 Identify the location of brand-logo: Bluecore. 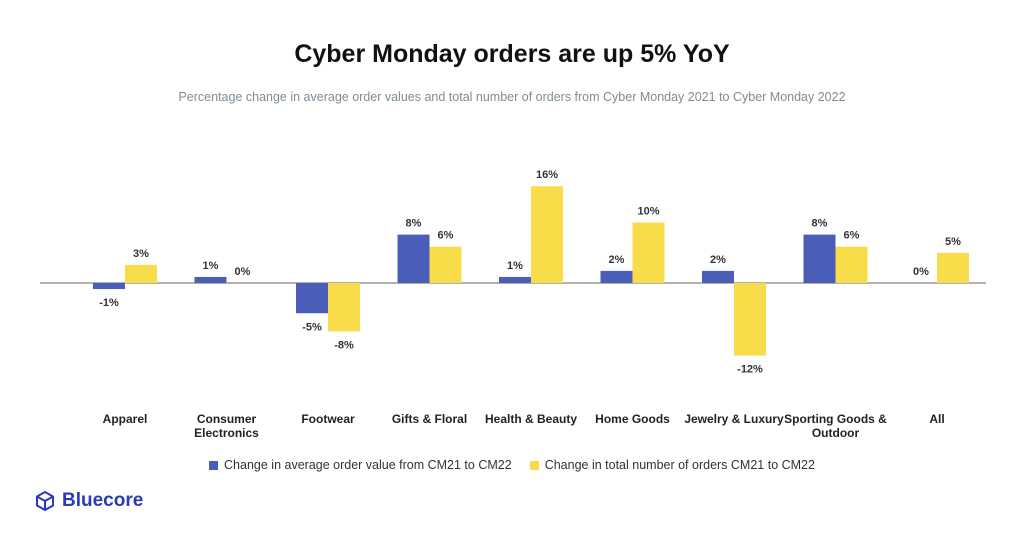
(88, 501).